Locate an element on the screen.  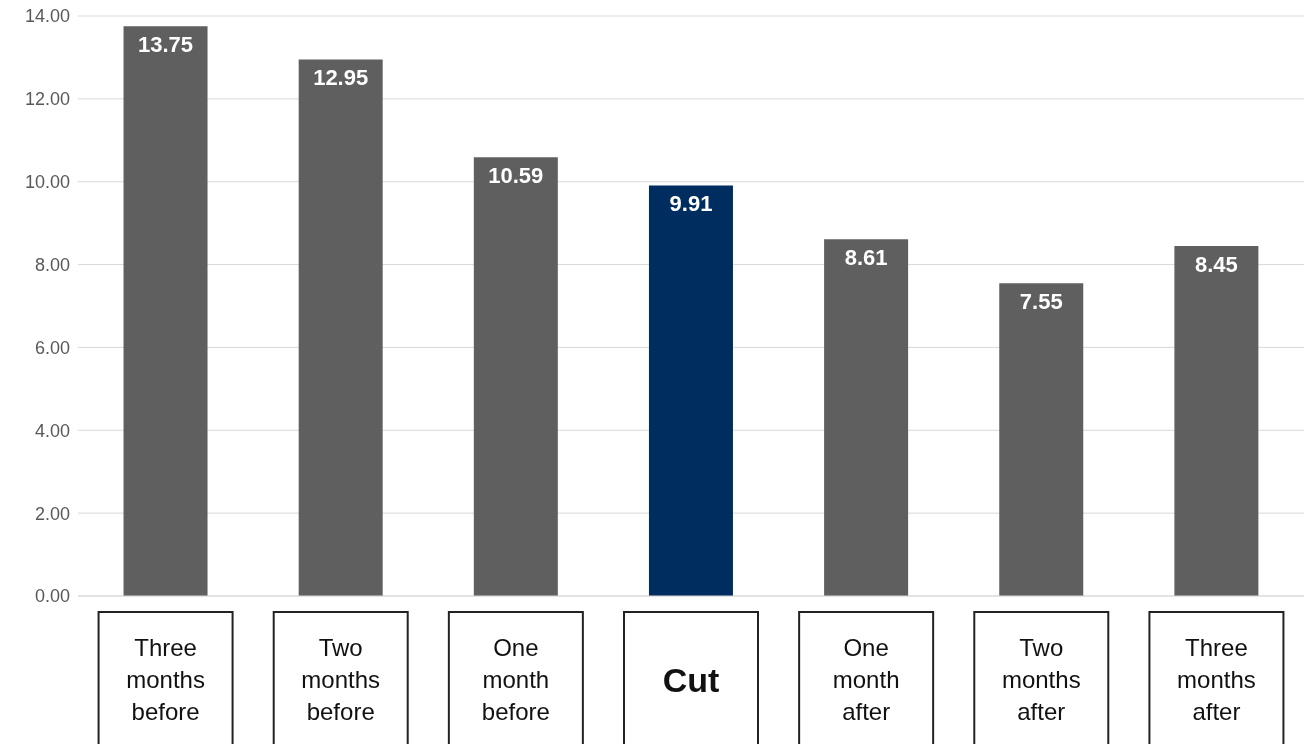
x-tick-label: Cut is located at coordinates (691, 679).